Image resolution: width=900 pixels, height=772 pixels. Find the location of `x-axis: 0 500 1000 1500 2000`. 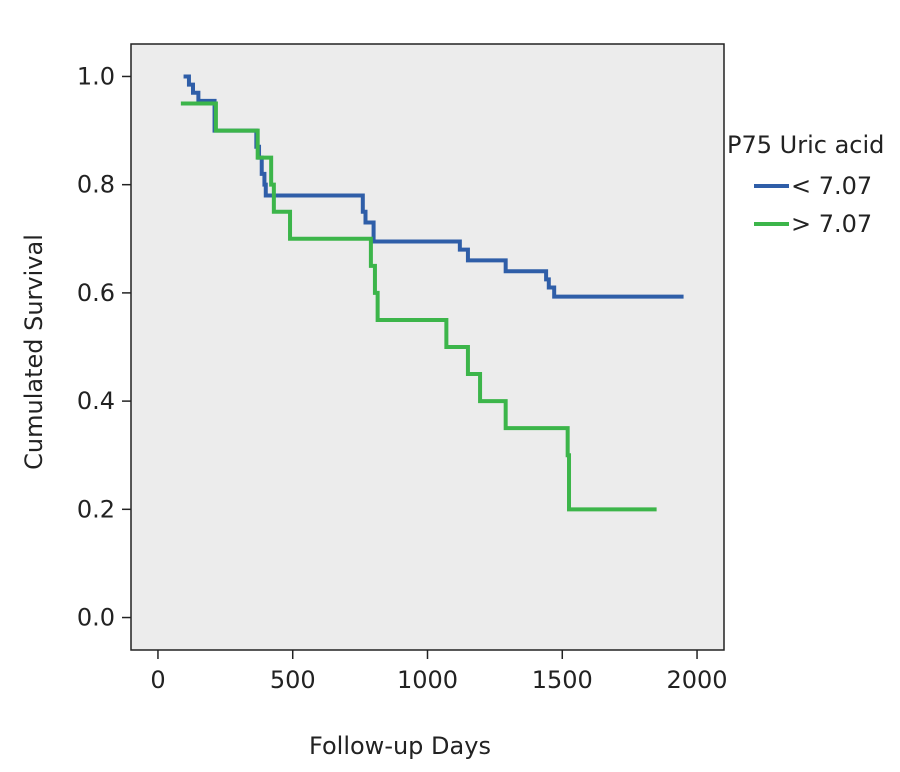

x-axis: 0 500 1000 1500 2000 is located at coordinates (439, 672).